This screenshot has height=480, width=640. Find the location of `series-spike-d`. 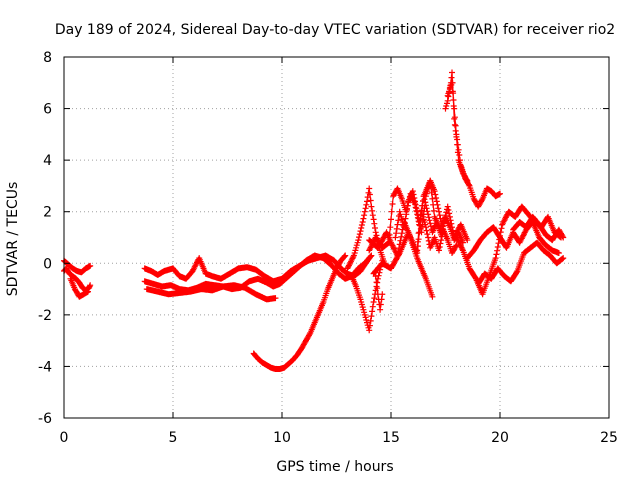

series-spike-d is located at coordinates (430, 215).